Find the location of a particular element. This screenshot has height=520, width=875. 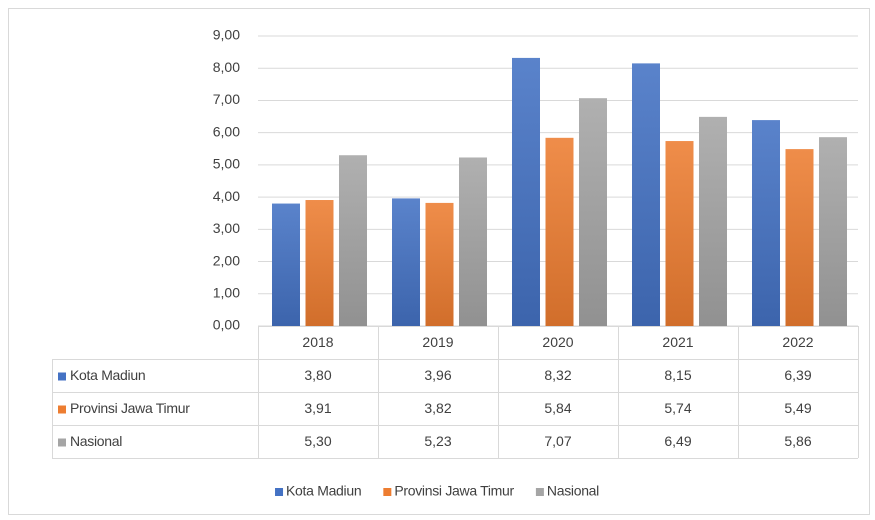

table-value: 3,96 is located at coordinates (437, 375).